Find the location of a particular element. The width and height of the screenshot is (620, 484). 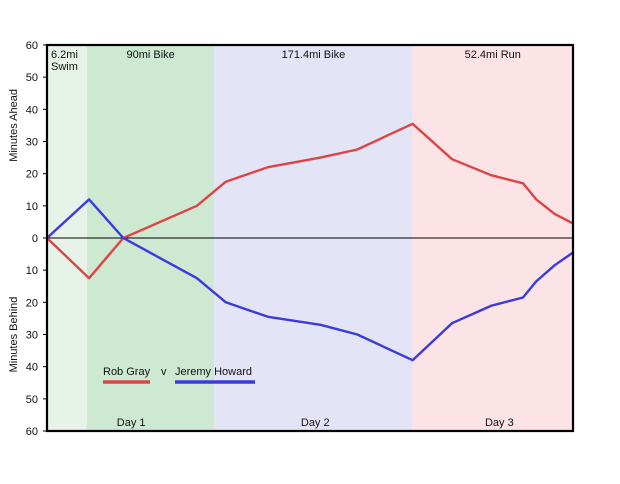

y-tick-label-3: 30 is located at coordinates (32, 143).